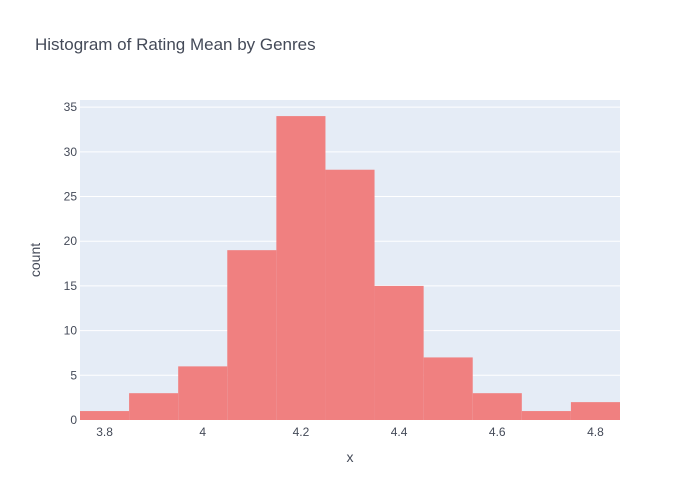 Image resolution: width=700 pixels, height=500 pixels. What do you see at coordinates (71, 107) in the screenshot?
I see `y-tick-label: 35` at bounding box center [71, 107].